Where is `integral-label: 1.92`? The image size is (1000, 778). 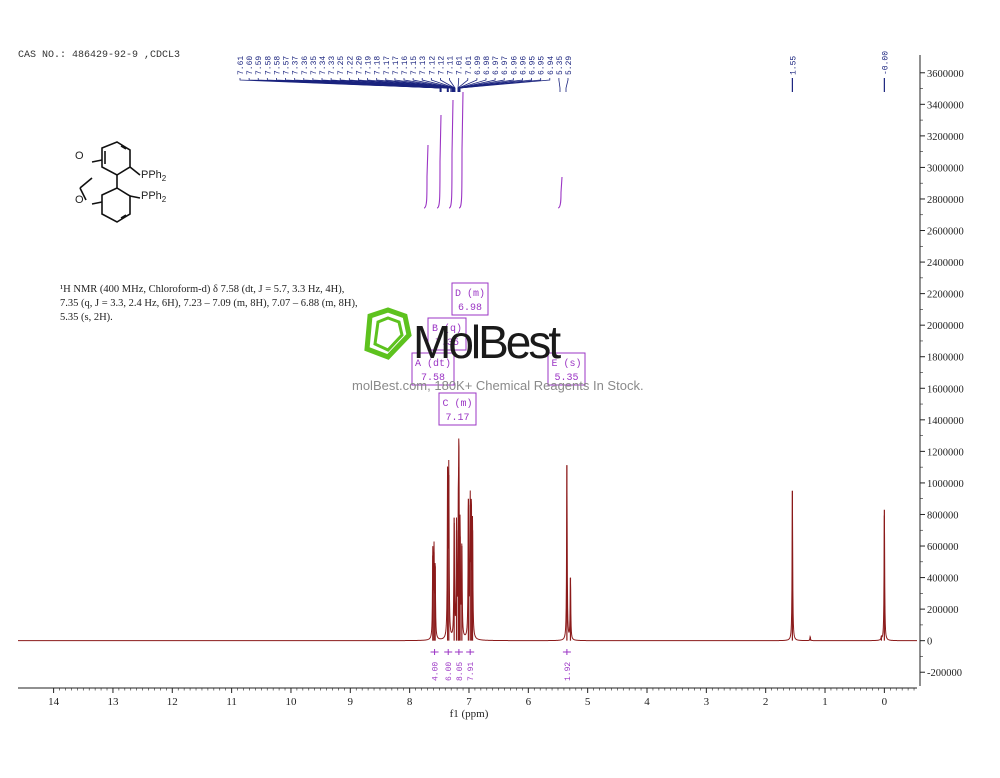
integral-label: 1.92 is located at coordinates (568, 671).